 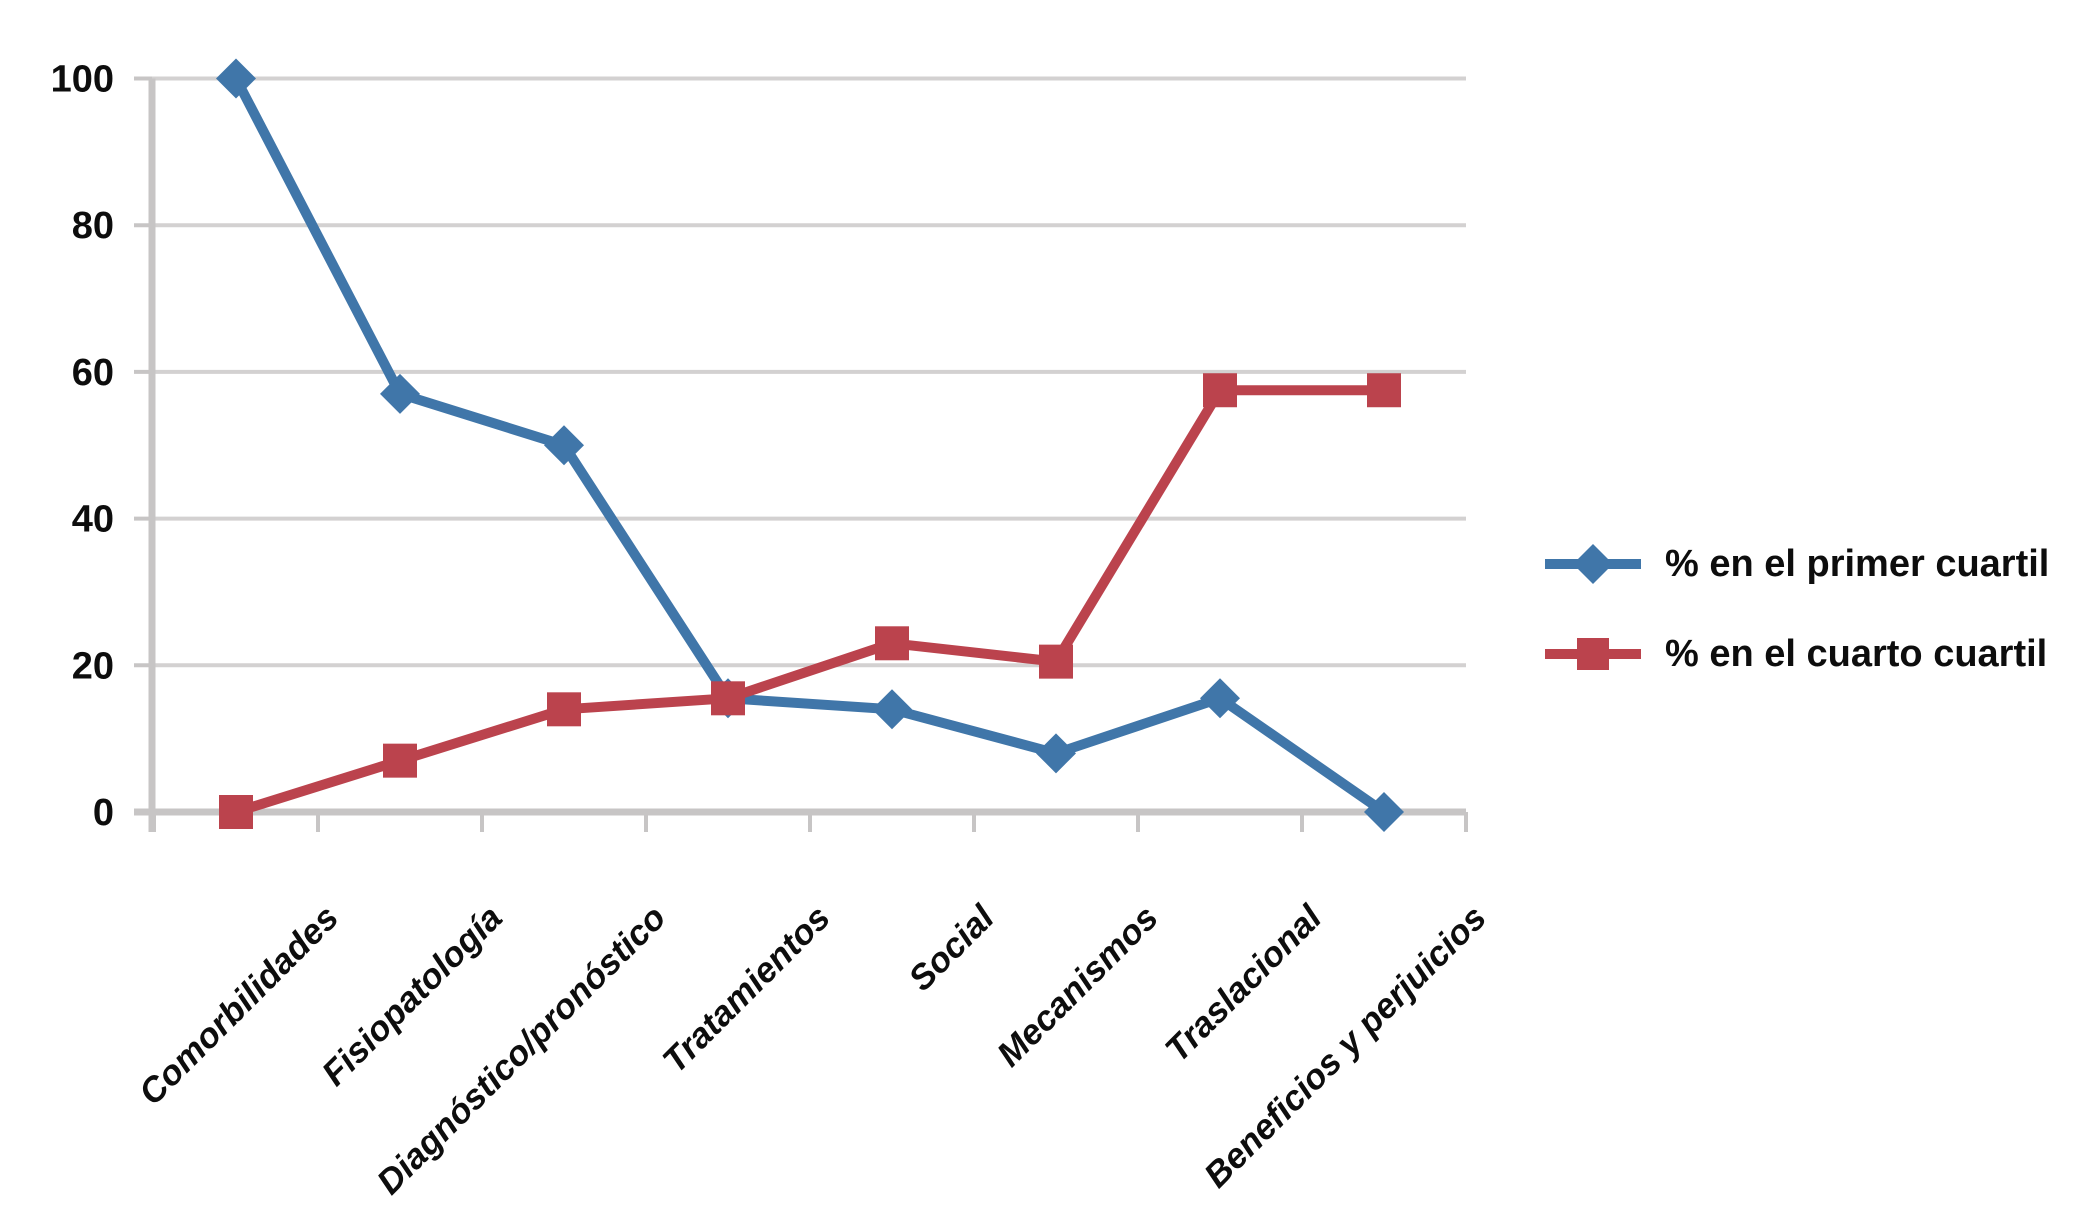 What do you see at coordinates (1593, 564) in the screenshot?
I see `legend-swatch-diamond-icon` at bounding box center [1593, 564].